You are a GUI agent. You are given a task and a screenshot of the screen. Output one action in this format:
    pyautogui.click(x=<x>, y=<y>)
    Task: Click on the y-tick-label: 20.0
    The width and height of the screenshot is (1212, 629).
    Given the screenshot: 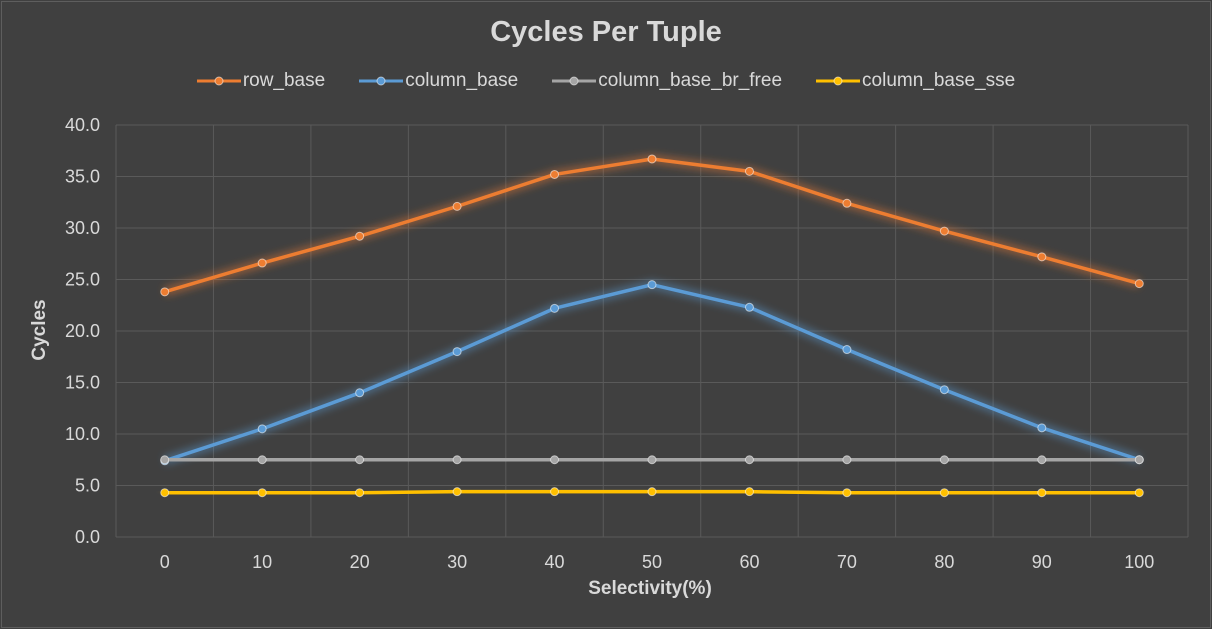 What is the action you would take?
    pyautogui.click(x=82, y=331)
    